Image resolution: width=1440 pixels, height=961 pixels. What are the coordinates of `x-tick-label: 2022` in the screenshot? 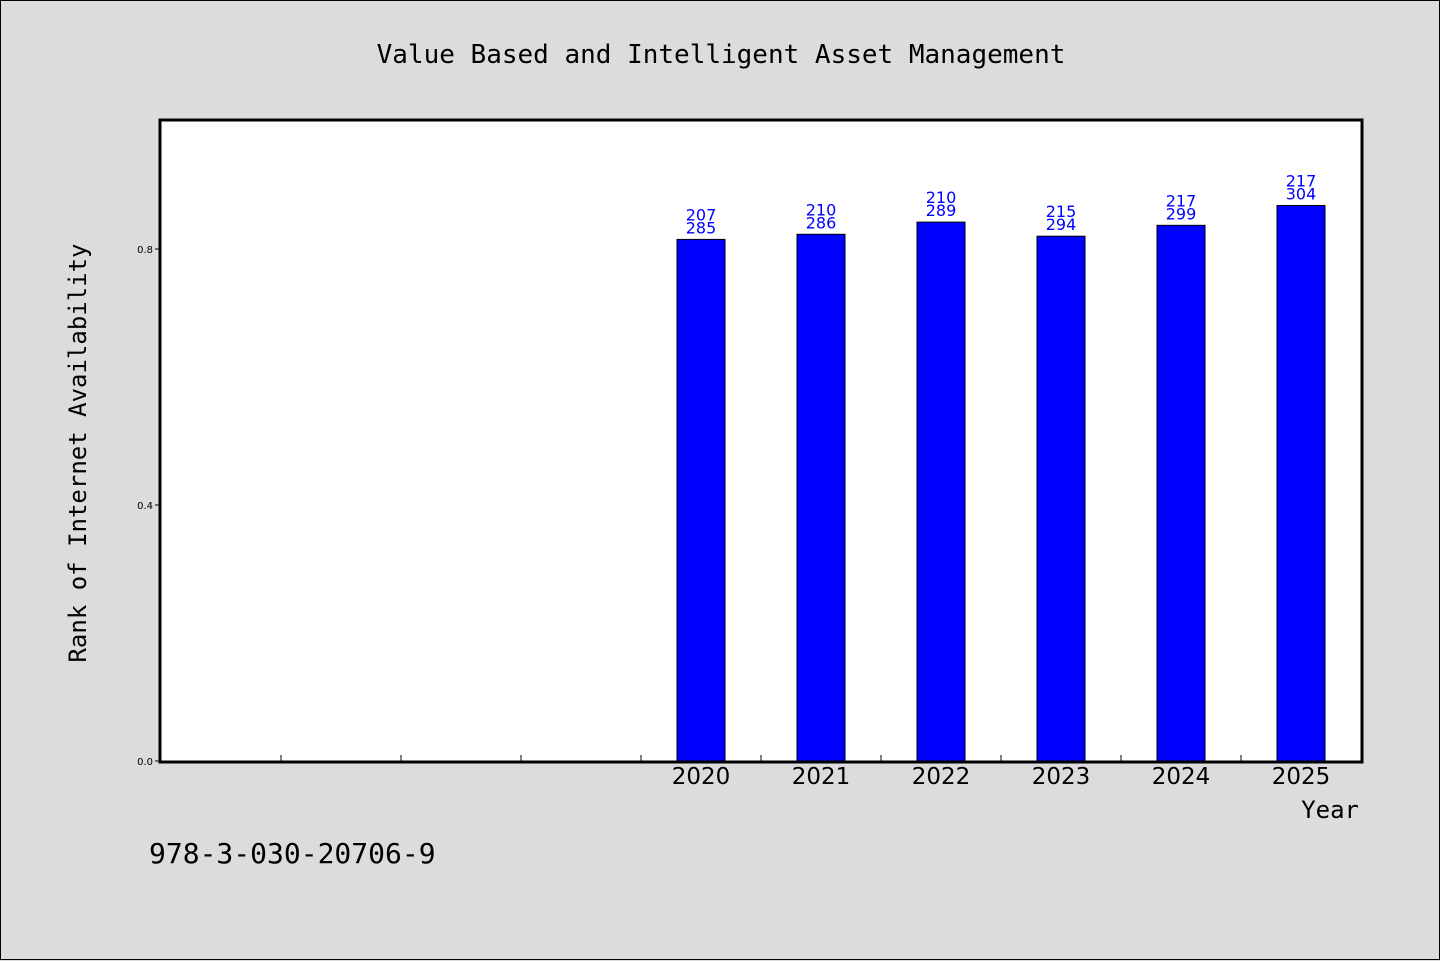 It's located at (941, 777).